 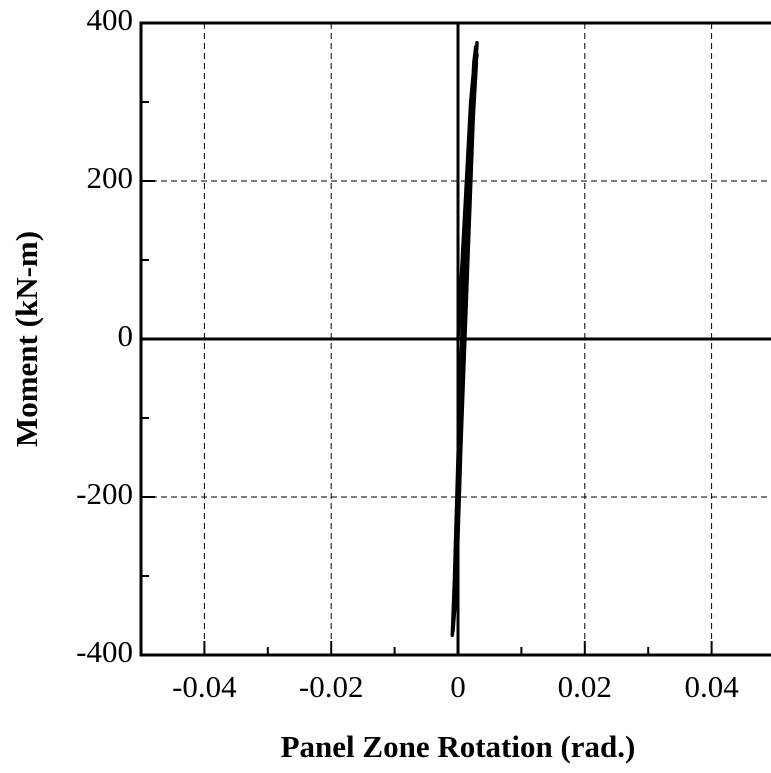 I want to click on x-axis-title: Panel Zone Rotation (rad.), so click(x=458, y=746).